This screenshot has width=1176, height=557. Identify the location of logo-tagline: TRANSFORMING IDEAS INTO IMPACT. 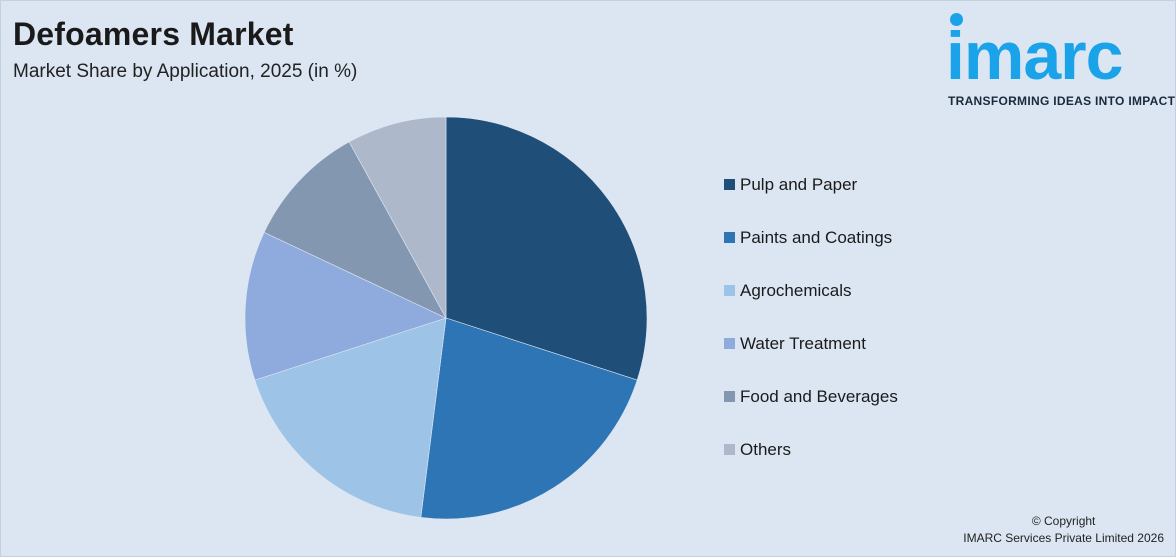
(1062, 101).